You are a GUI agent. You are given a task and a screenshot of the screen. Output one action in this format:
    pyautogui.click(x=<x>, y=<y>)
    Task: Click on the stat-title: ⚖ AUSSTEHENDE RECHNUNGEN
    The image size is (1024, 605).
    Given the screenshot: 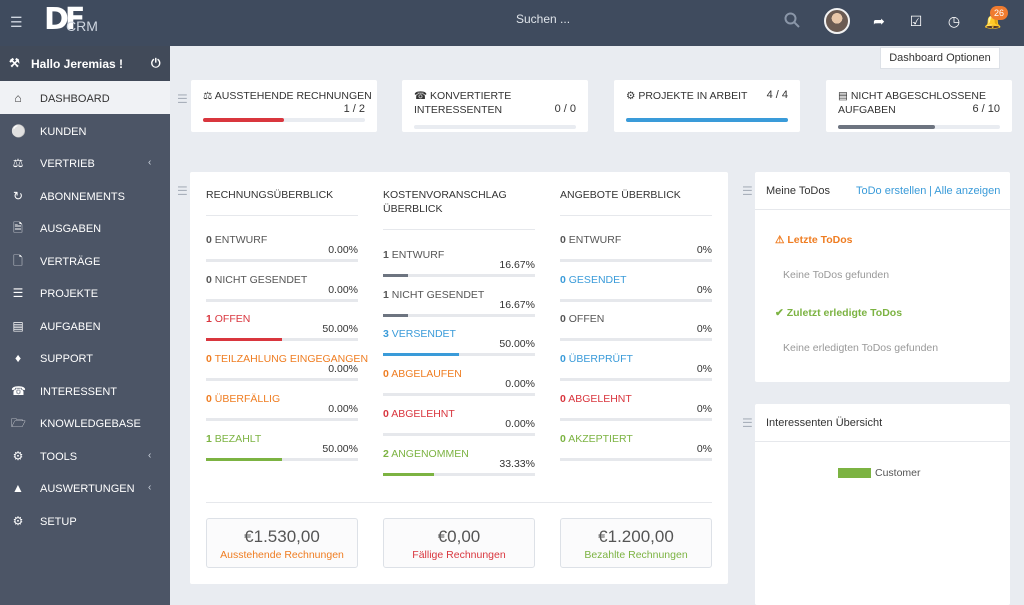 What is the action you would take?
    pyautogui.click(x=287, y=96)
    